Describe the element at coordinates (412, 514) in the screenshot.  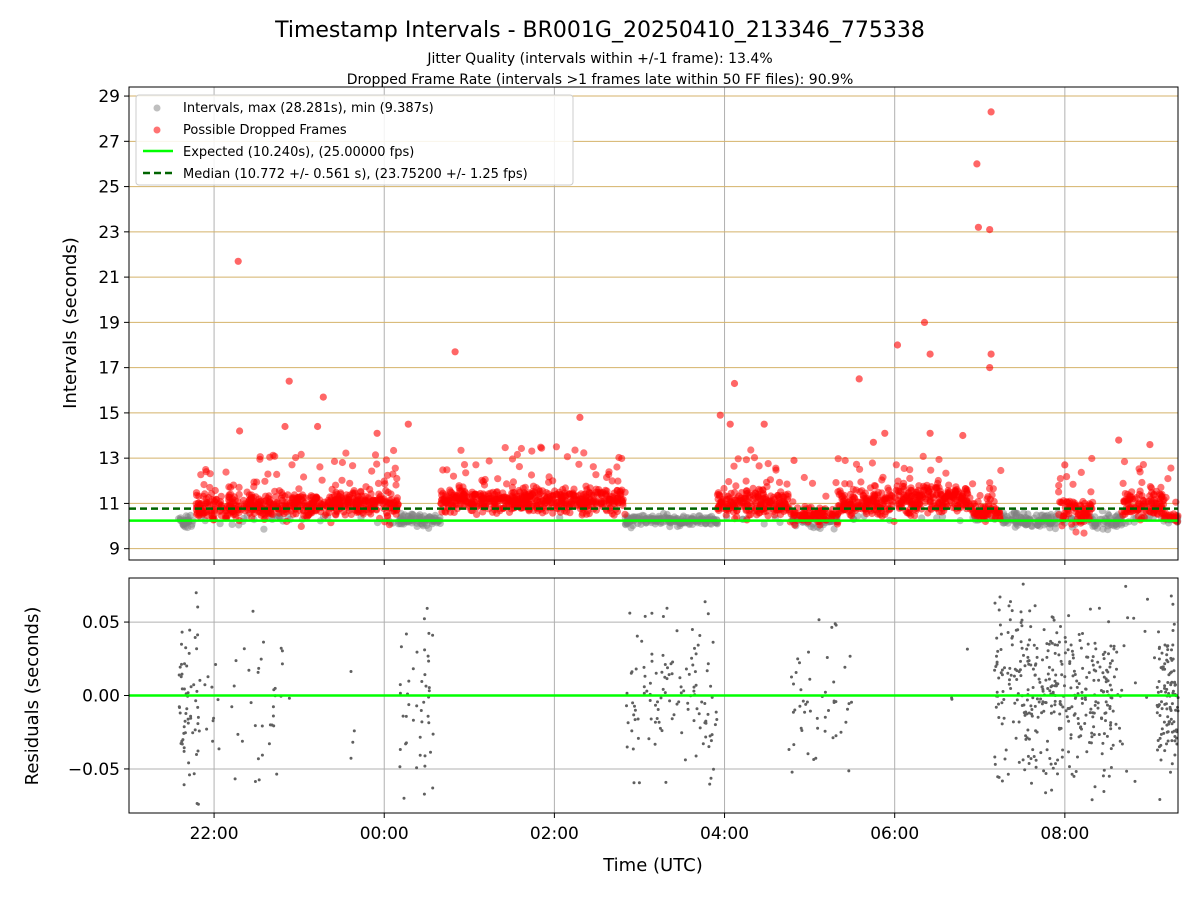
I see `interval-point` at that location.